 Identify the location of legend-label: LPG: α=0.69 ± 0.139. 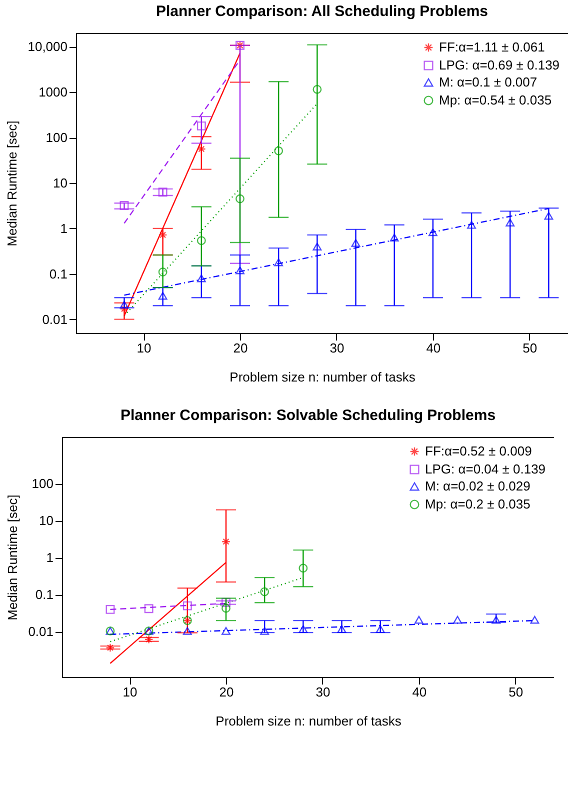
(499, 65).